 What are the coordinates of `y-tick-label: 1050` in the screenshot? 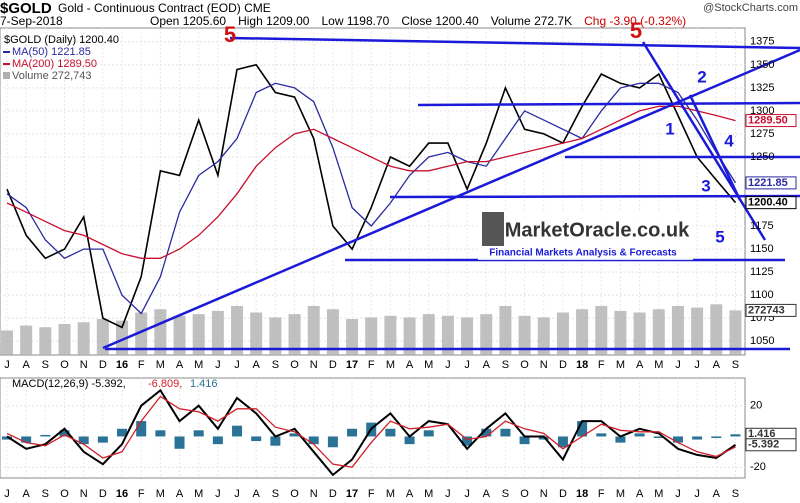 It's located at (762, 341).